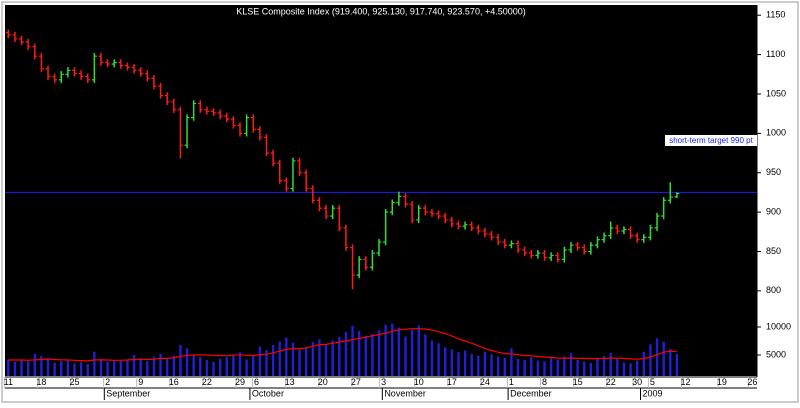 Image resolution: width=800 pixels, height=408 pixels. I want to click on x-tick-label: 13, so click(290, 382).